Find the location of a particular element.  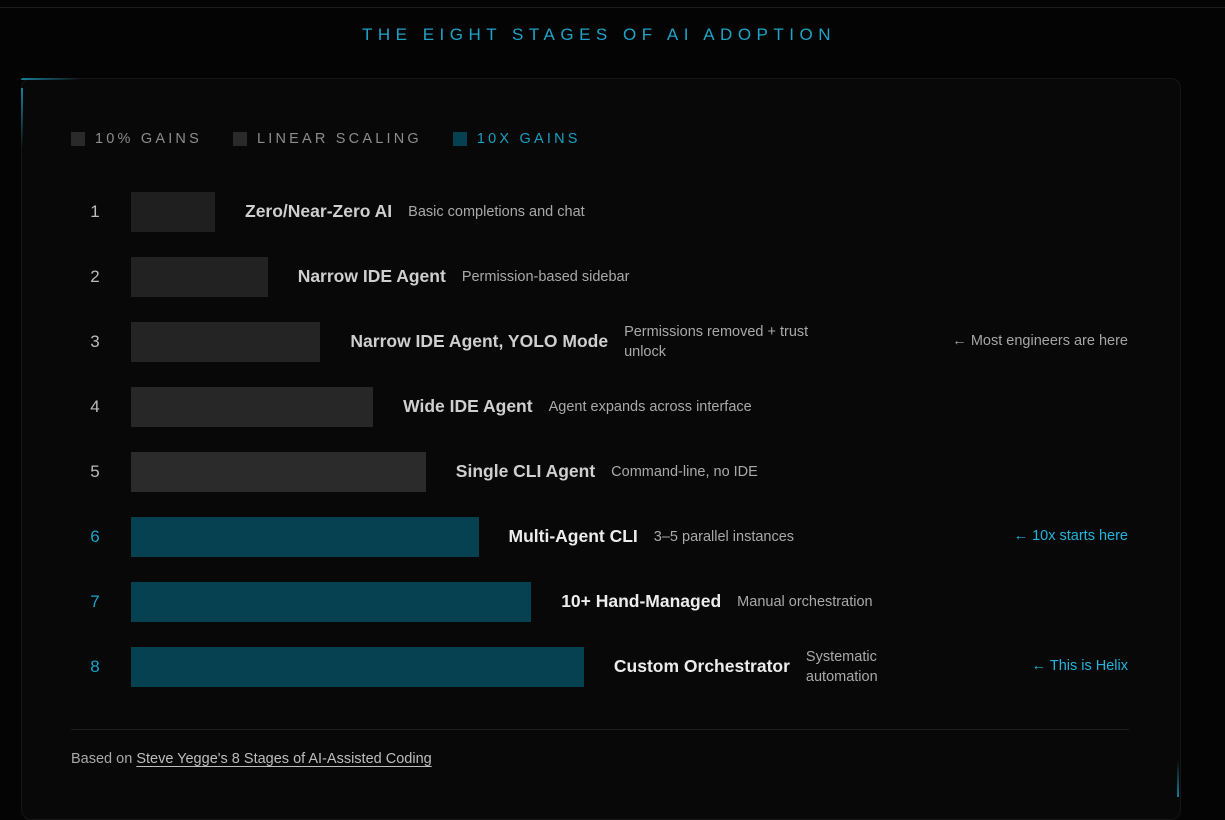

legend-item-10x-gains: 10X GAINS is located at coordinates (516, 139).